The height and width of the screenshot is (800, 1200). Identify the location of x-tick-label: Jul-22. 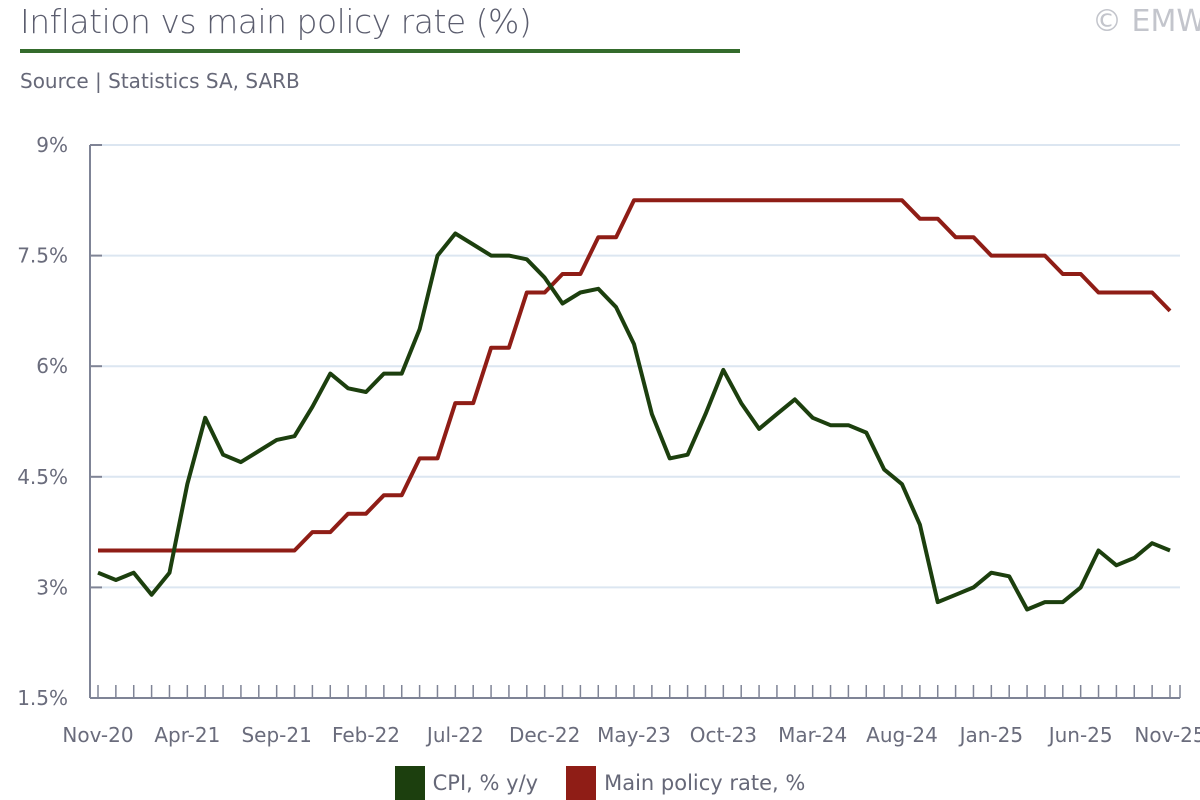
(454, 735).